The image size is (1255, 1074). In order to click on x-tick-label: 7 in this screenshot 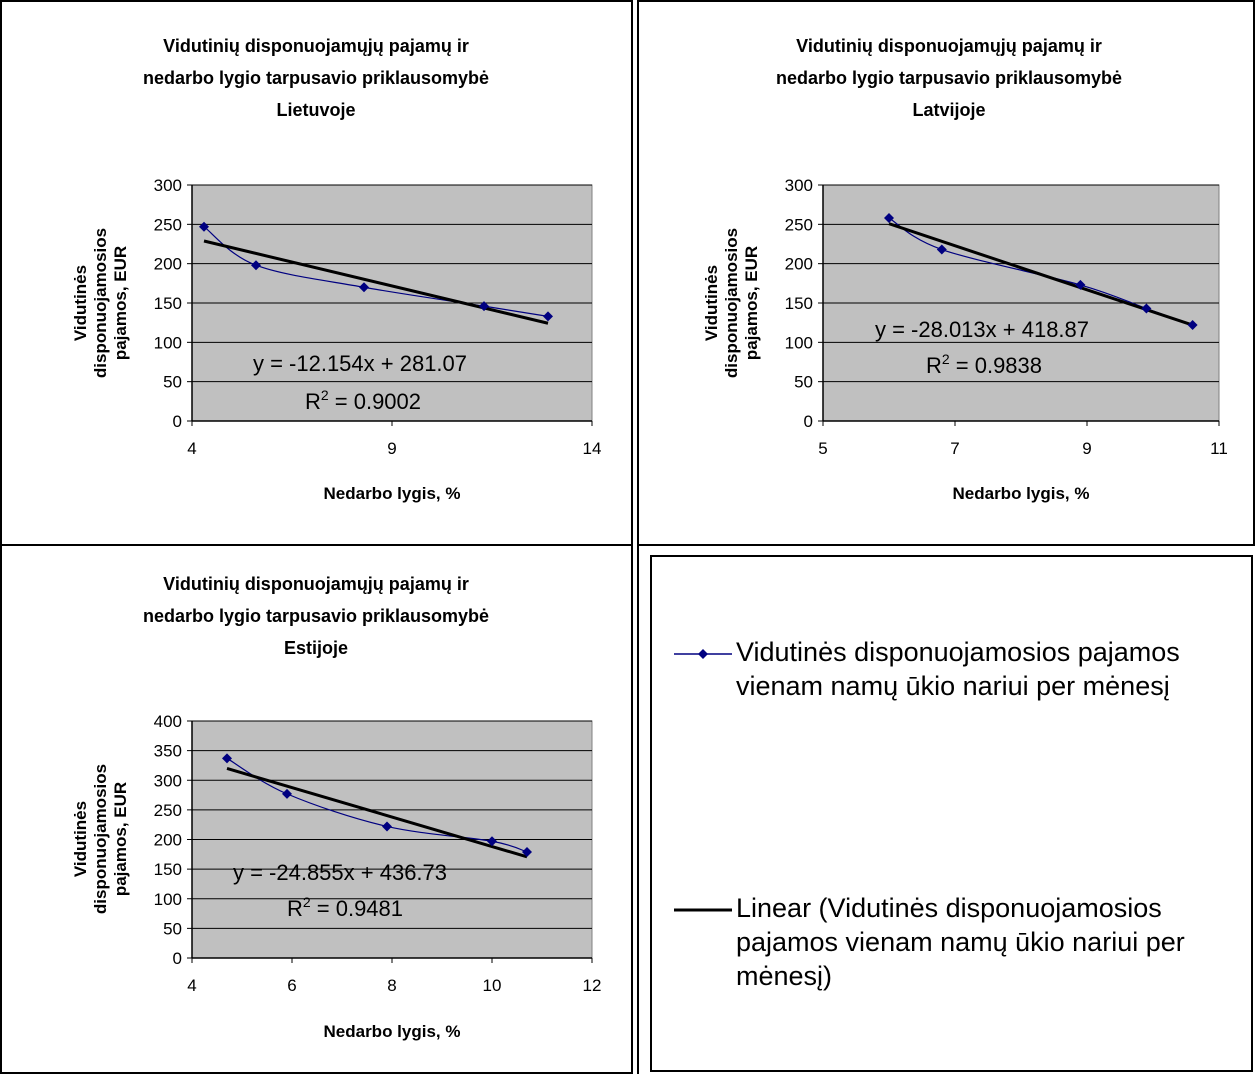, I will do `click(954, 448)`.